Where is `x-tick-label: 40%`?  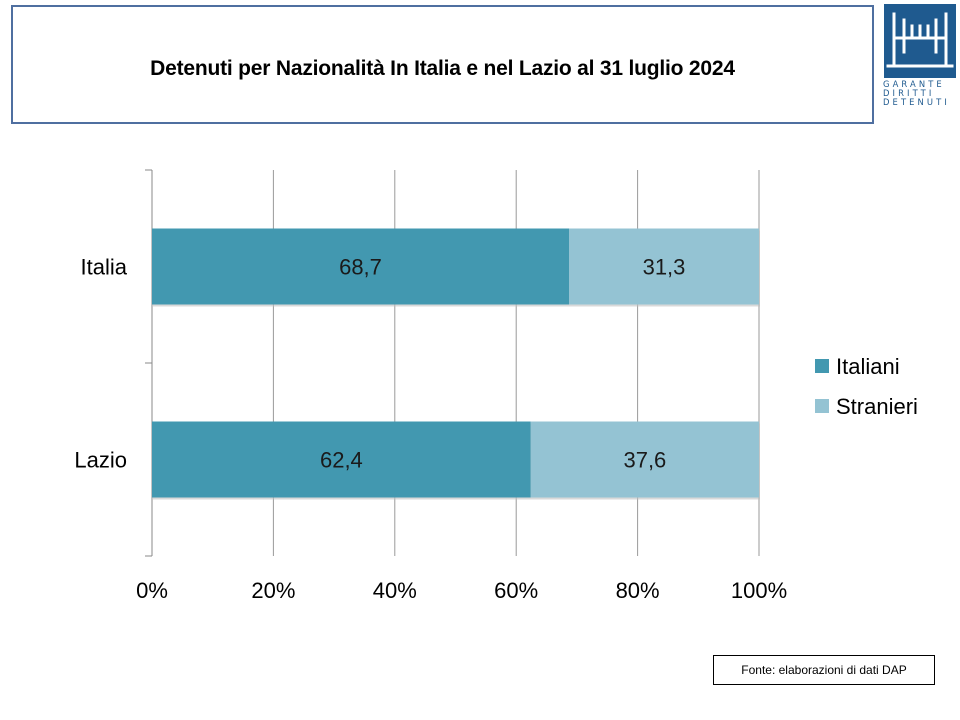 x-tick-label: 40% is located at coordinates (395, 590).